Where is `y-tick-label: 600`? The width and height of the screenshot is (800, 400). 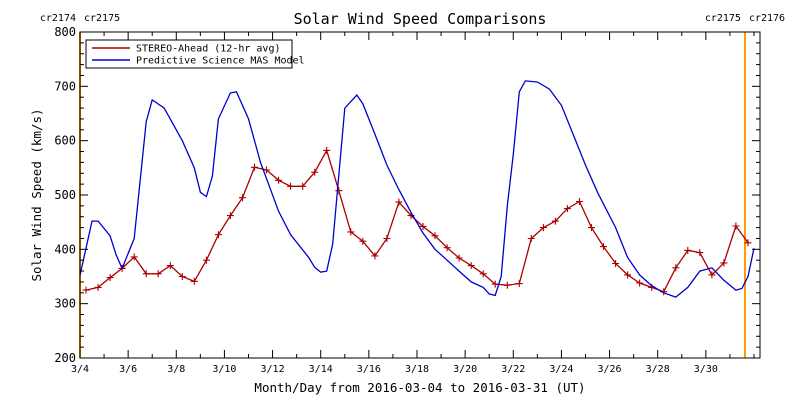
y-tick-label: 600 is located at coordinates (65, 141).